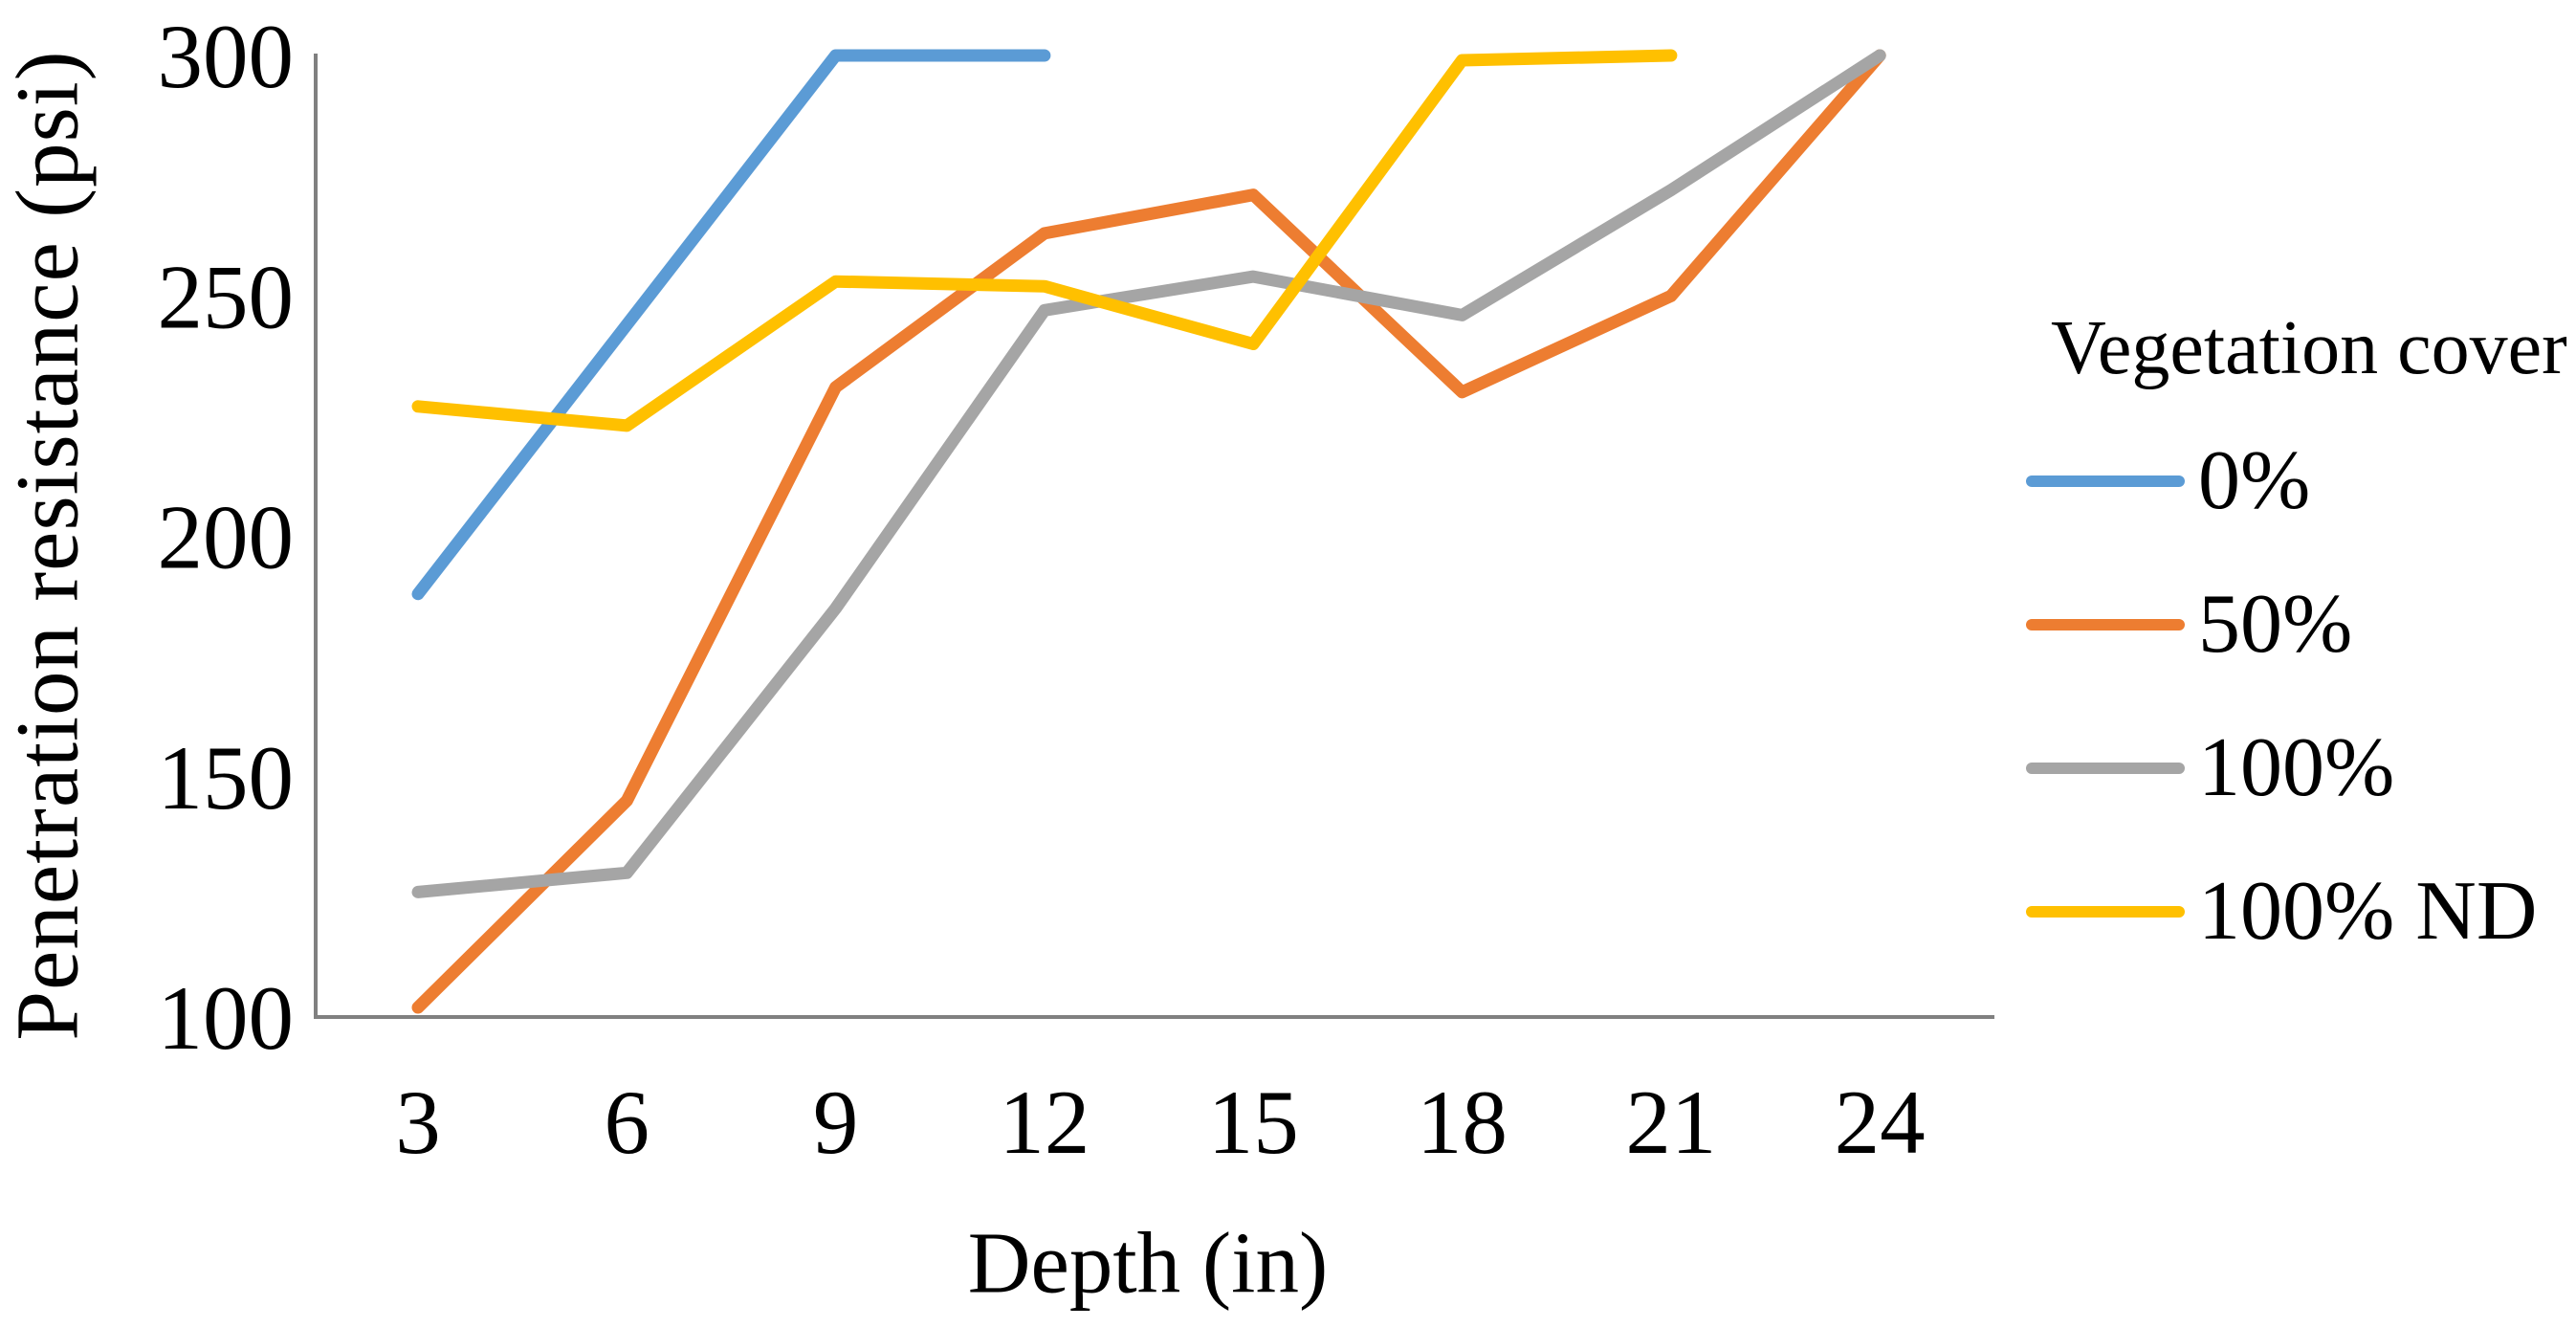  Describe the element at coordinates (2301, 696) in the screenshot. I see `legend-items: 0% 50% 100% 100% ND` at that location.